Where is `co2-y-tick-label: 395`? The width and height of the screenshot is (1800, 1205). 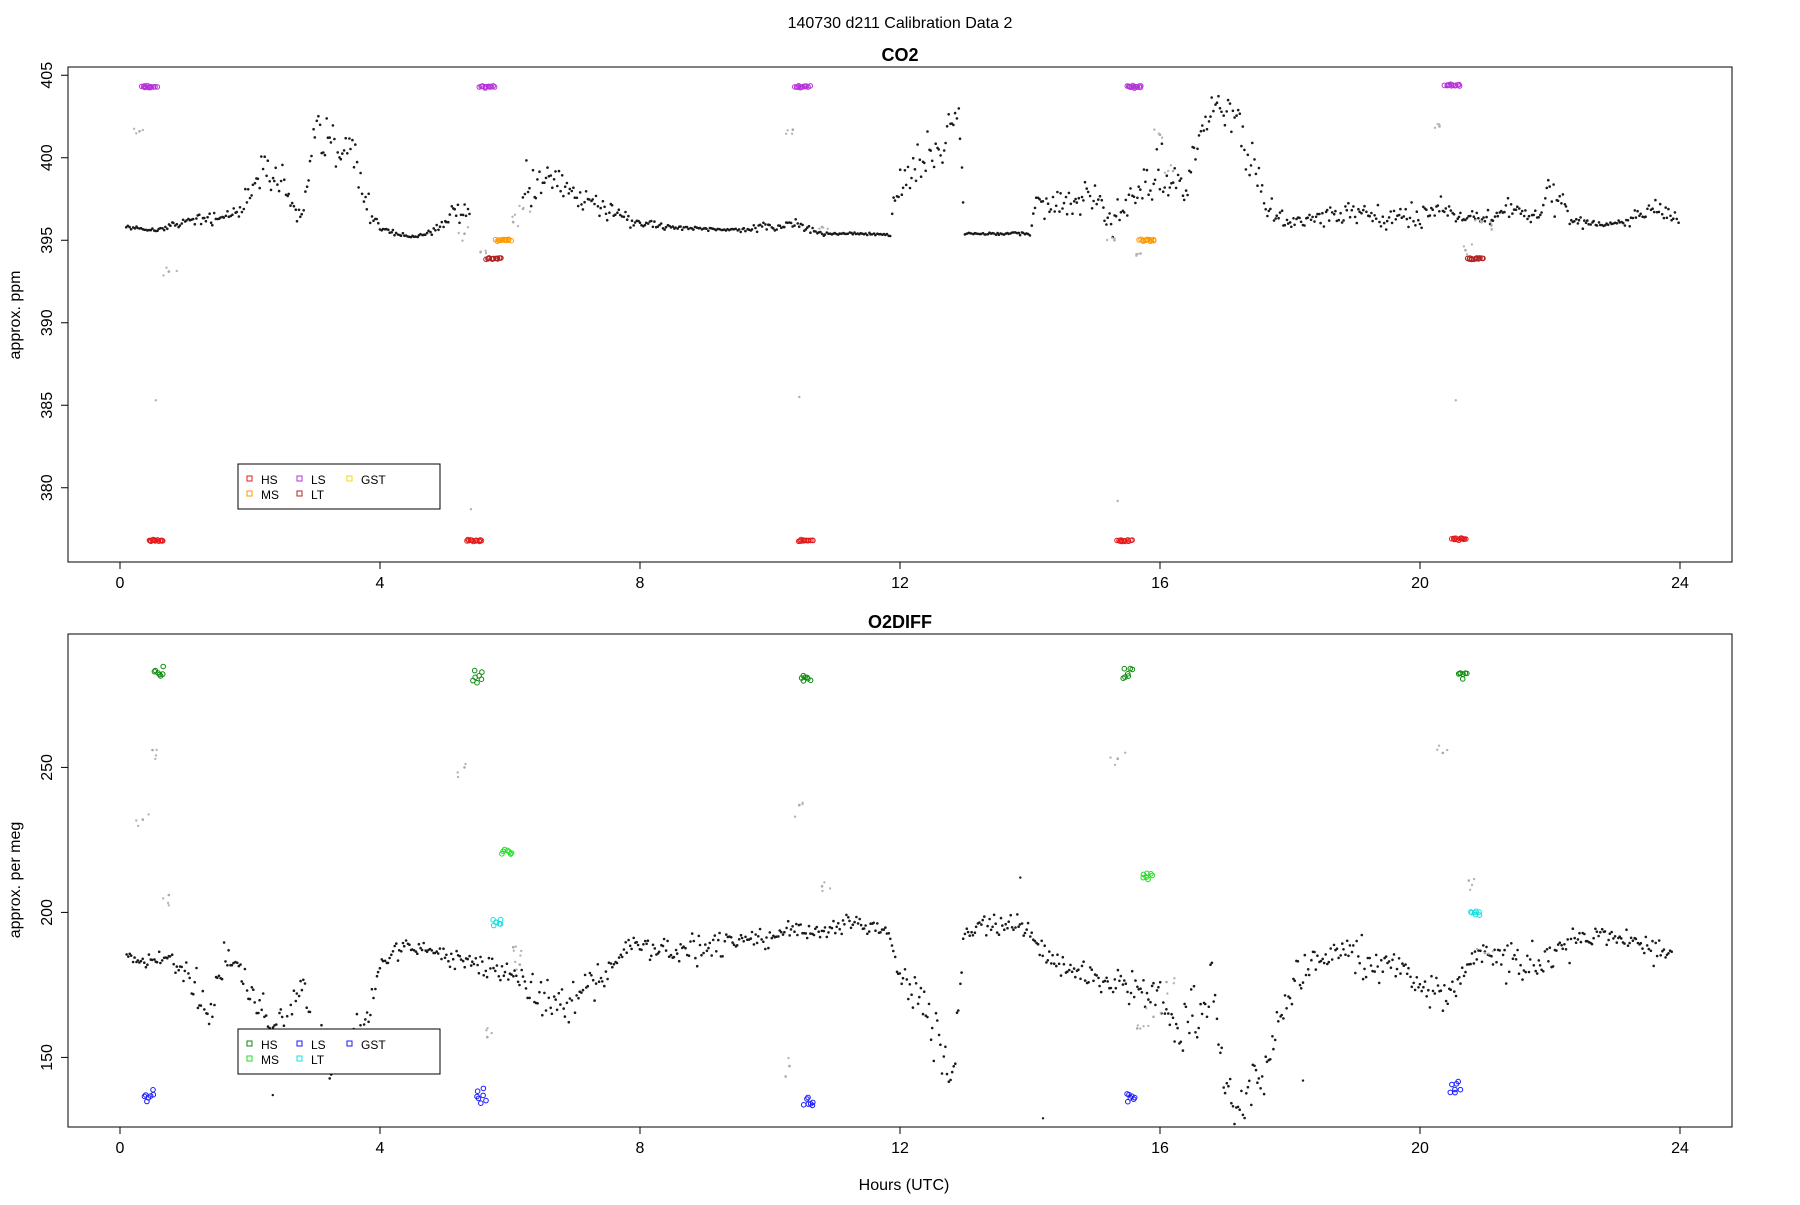
co2-y-tick-label: 395 is located at coordinates (47, 240).